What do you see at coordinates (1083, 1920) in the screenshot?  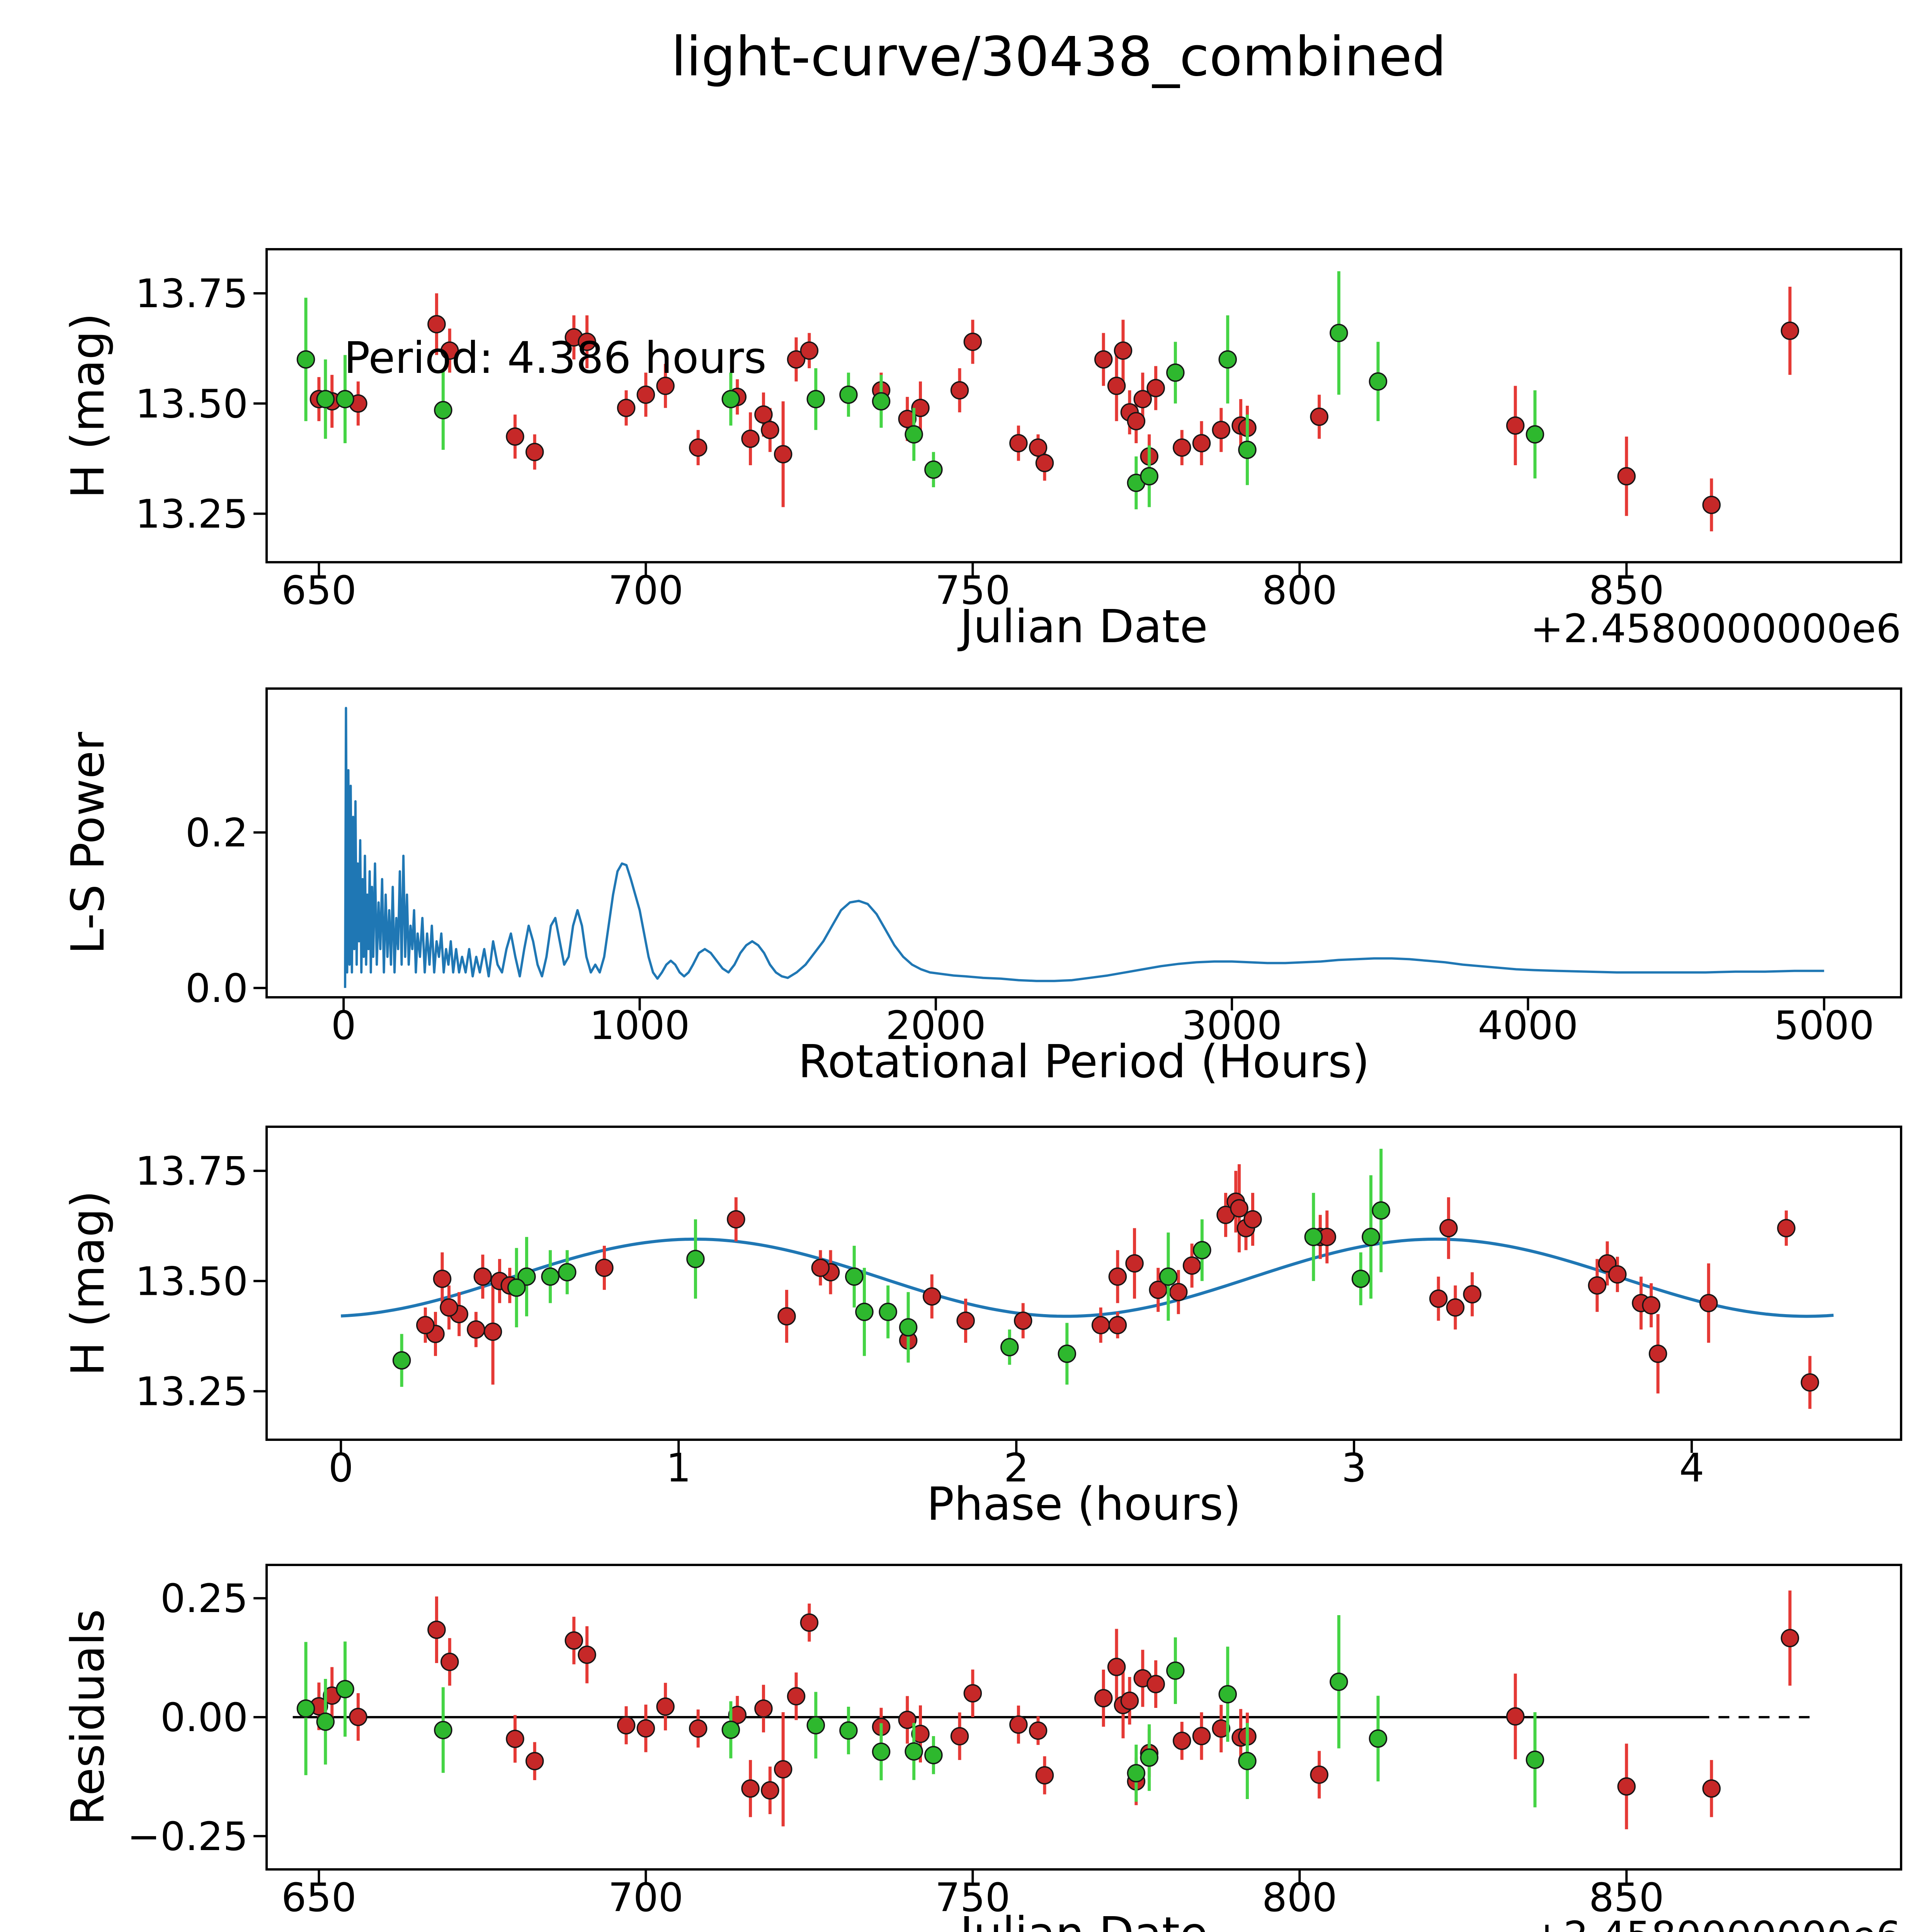 I see `residuals-xlabel: Julian Date` at bounding box center [1083, 1920].